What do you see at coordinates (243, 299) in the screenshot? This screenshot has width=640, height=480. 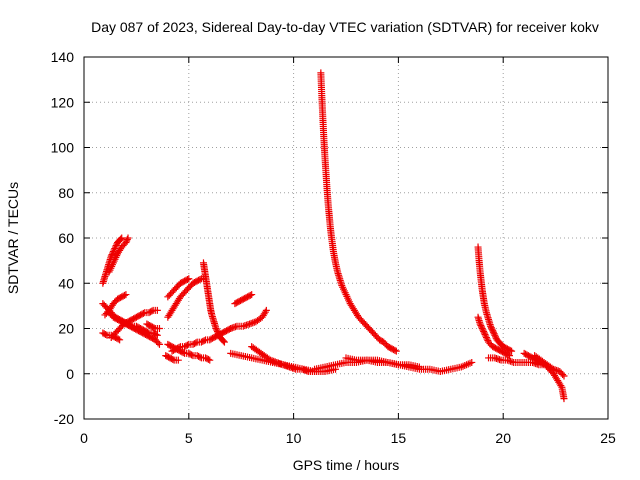 I see `series-s15` at bounding box center [243, 299].